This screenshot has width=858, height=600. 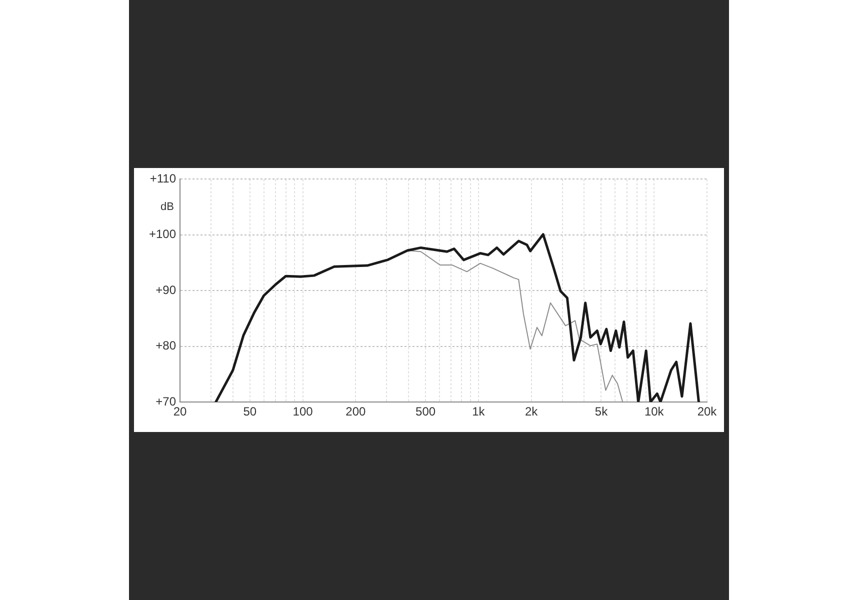 What do you see at coordinates (531, 411) in the screenshot?
I see `x-tick-label: 2k` at bounding box center [531, 411].